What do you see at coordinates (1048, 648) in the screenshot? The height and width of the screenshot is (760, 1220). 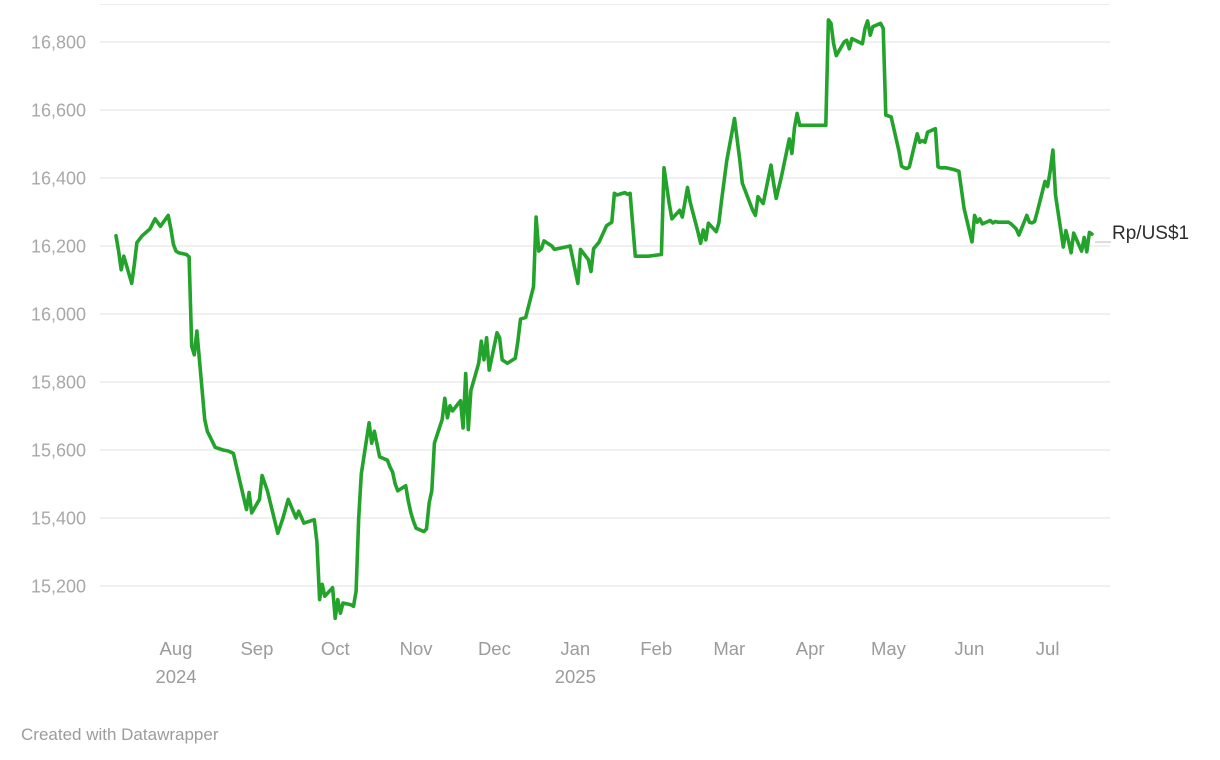 I see `x-month-label: Jul` at bounding box center [1048, 648].